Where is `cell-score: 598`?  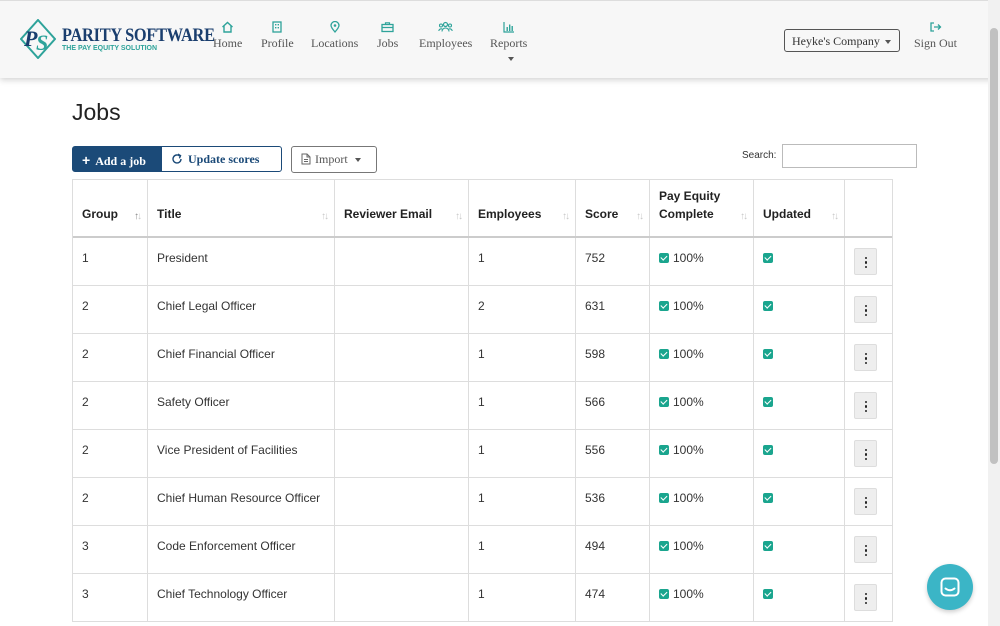
cell-score: 598 is located at coordinates (613, 357).